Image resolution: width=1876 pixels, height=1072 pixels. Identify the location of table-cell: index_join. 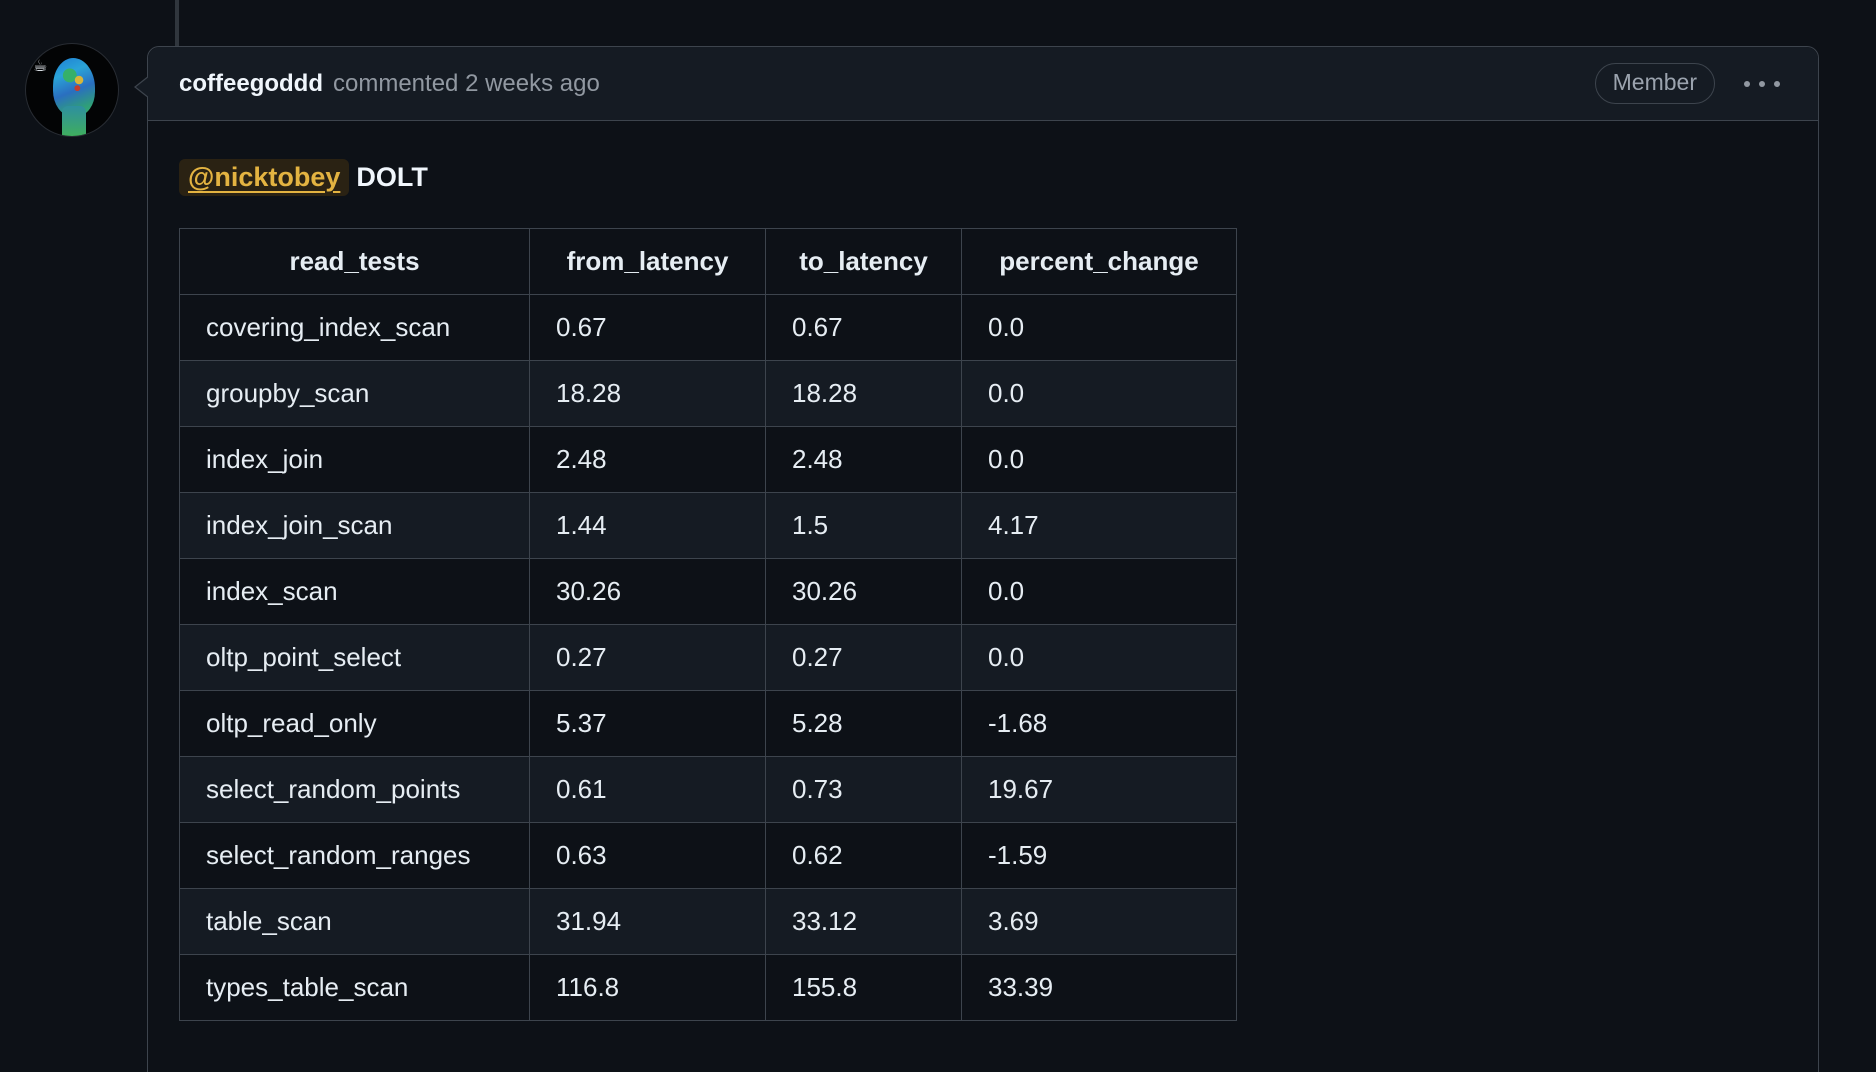
(354, 459).